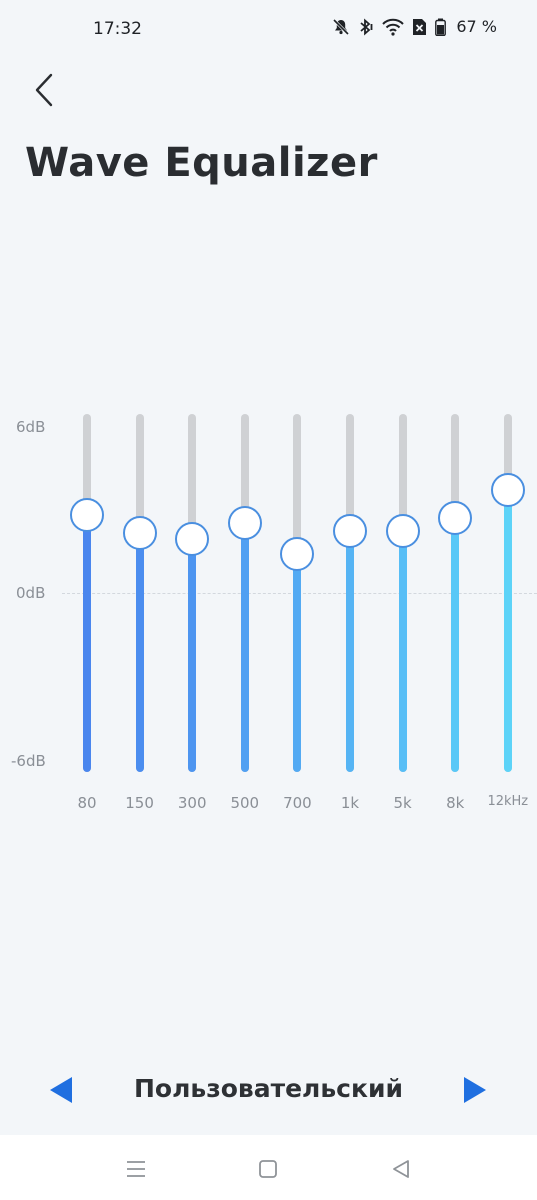 This screenshot has width=537, height=1200. Describe the element at coordinates (117, 29) in the screenshot. I see `status-time: 17:32` at that location.